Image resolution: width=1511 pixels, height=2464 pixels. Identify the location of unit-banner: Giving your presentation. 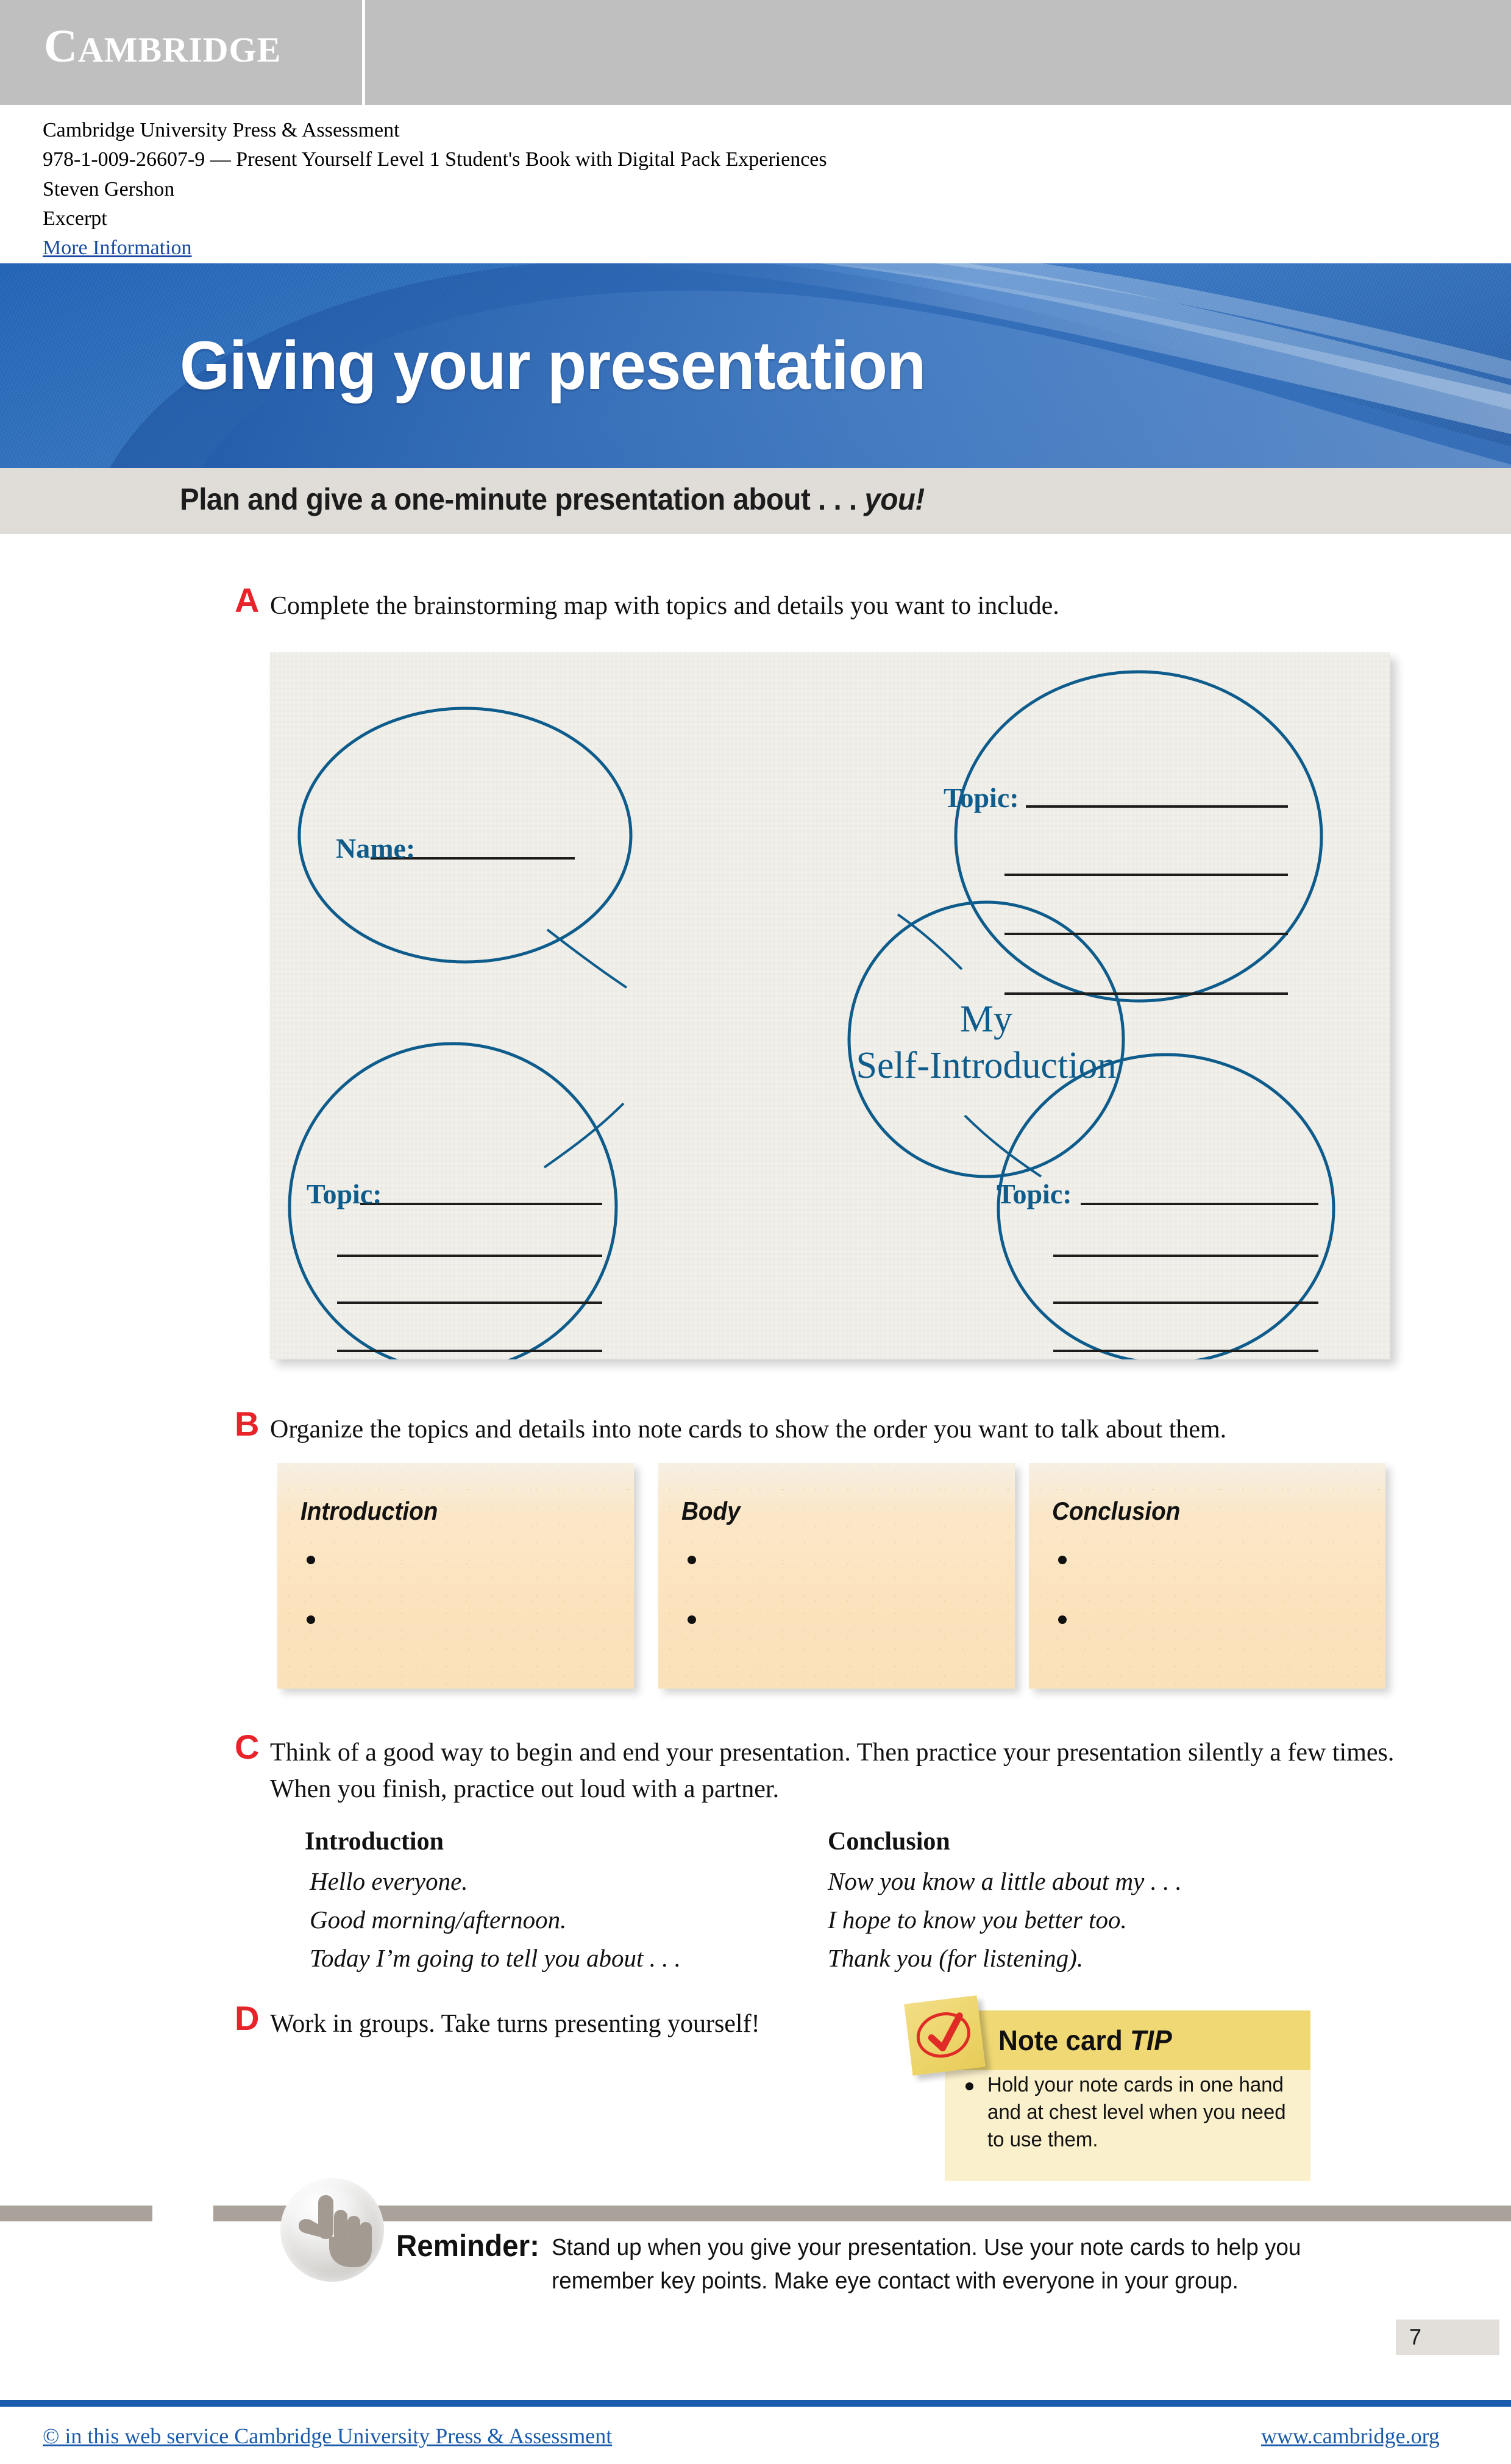
(755, 365).